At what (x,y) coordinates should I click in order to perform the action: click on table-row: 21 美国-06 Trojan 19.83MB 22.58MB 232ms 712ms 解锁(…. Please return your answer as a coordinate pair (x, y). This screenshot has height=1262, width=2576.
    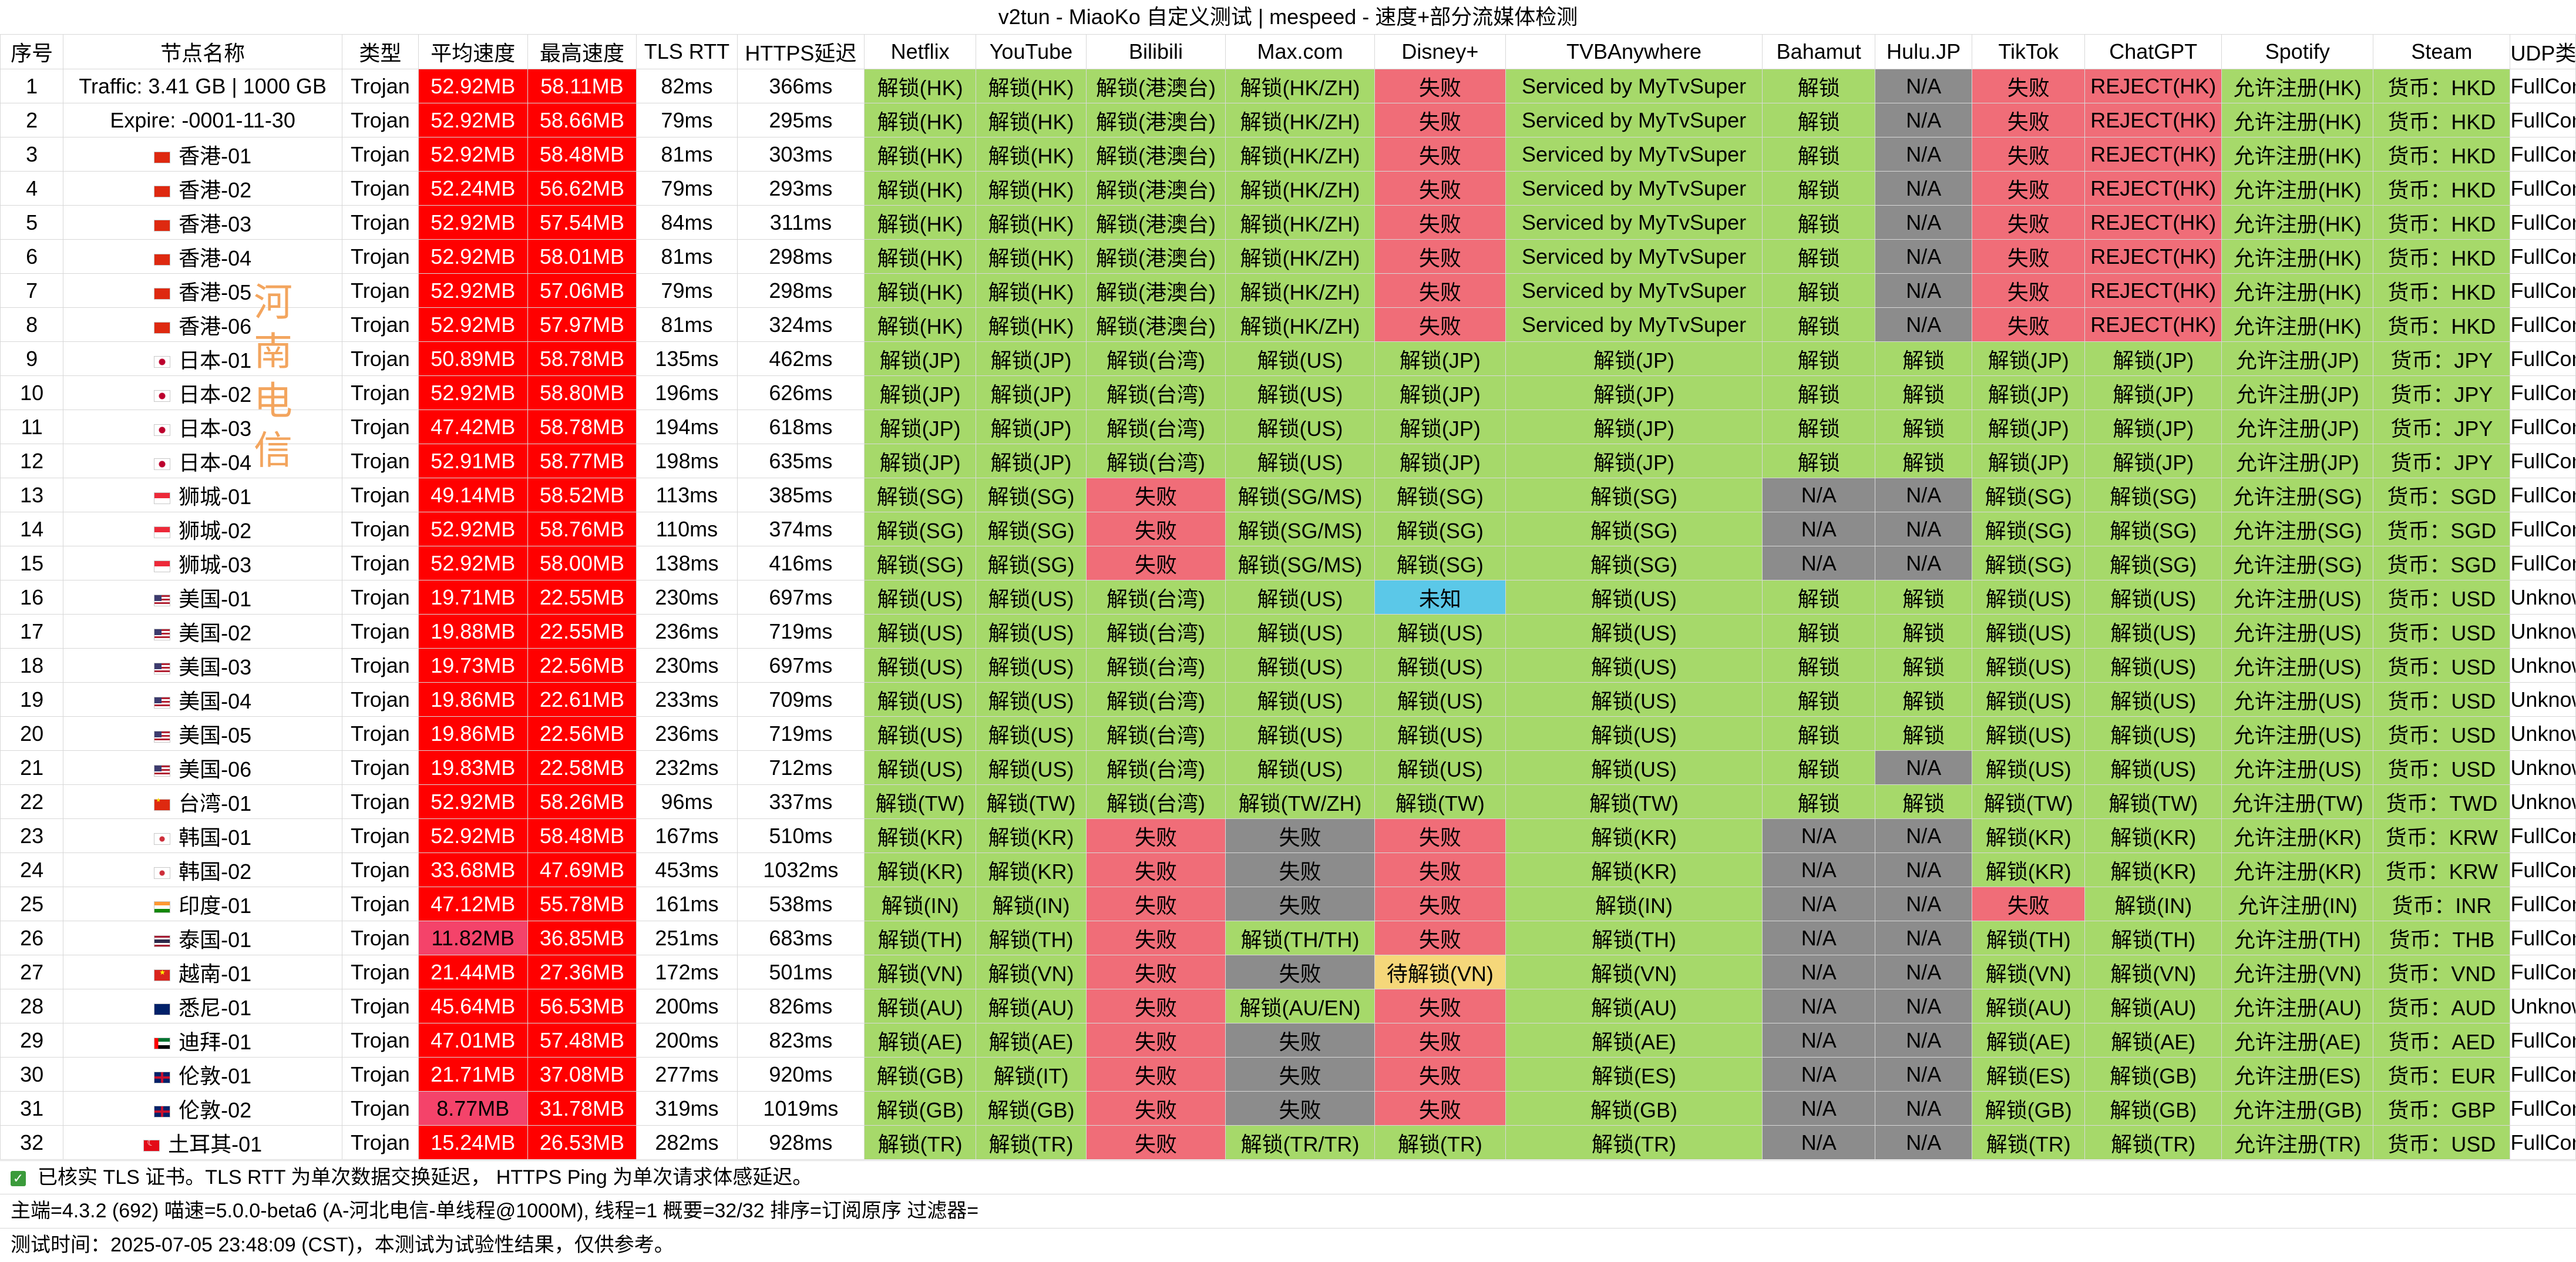
    Looking at the image, I should click on (1288, 767).